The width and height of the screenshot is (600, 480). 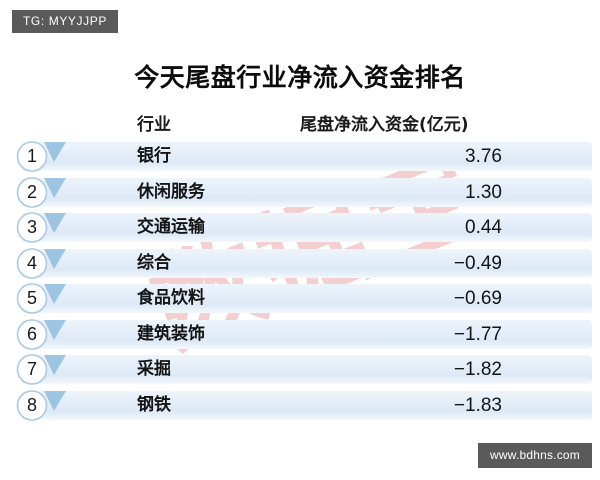 I want to click on table-header-row: 行业 尾盘净流入资金(亿元), so click(x=300, y=123).